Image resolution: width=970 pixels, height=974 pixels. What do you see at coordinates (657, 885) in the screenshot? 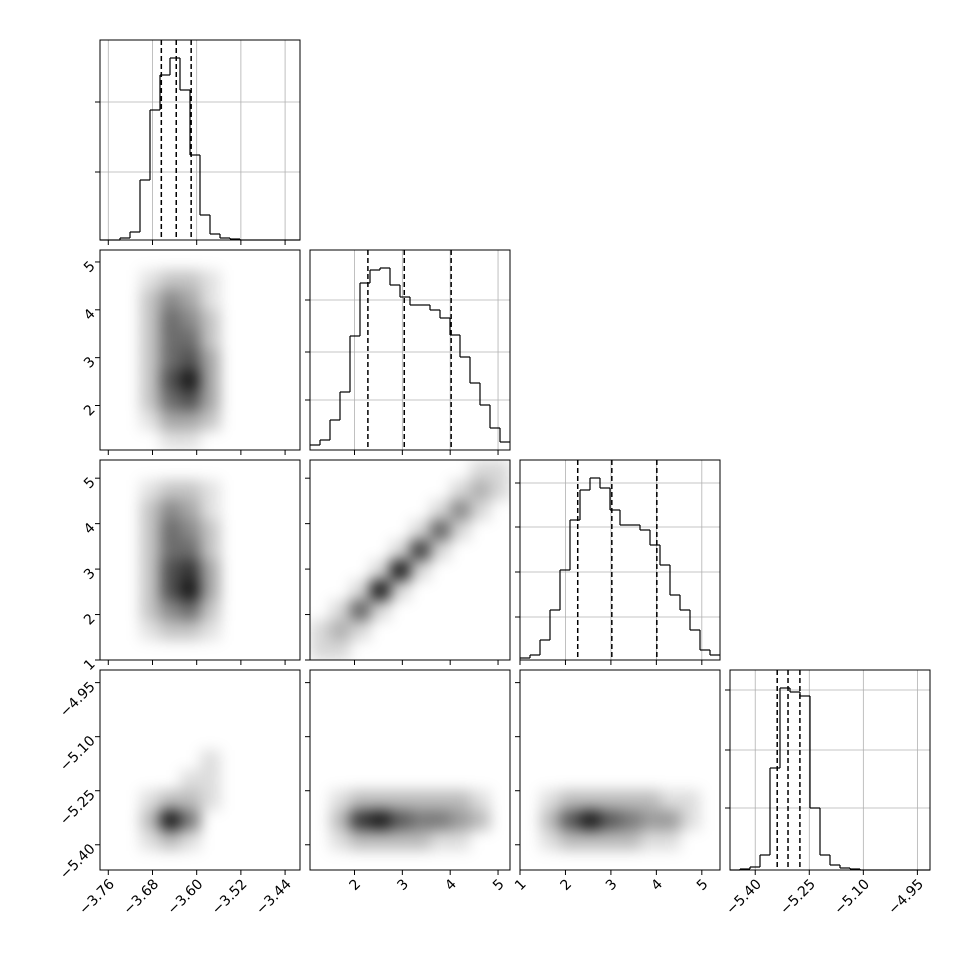
I see `x-tick-label: 4` at bounding box center [657, 885].